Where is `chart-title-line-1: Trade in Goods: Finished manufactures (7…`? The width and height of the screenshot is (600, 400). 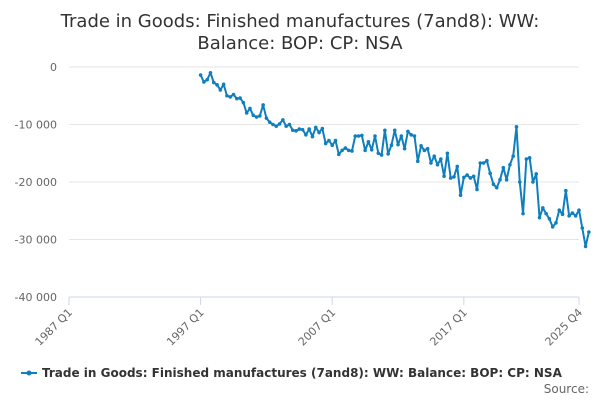
chart-title-line-1: Trade in Goods: Finished manufactures (7… is located at coordinates (300, 21).